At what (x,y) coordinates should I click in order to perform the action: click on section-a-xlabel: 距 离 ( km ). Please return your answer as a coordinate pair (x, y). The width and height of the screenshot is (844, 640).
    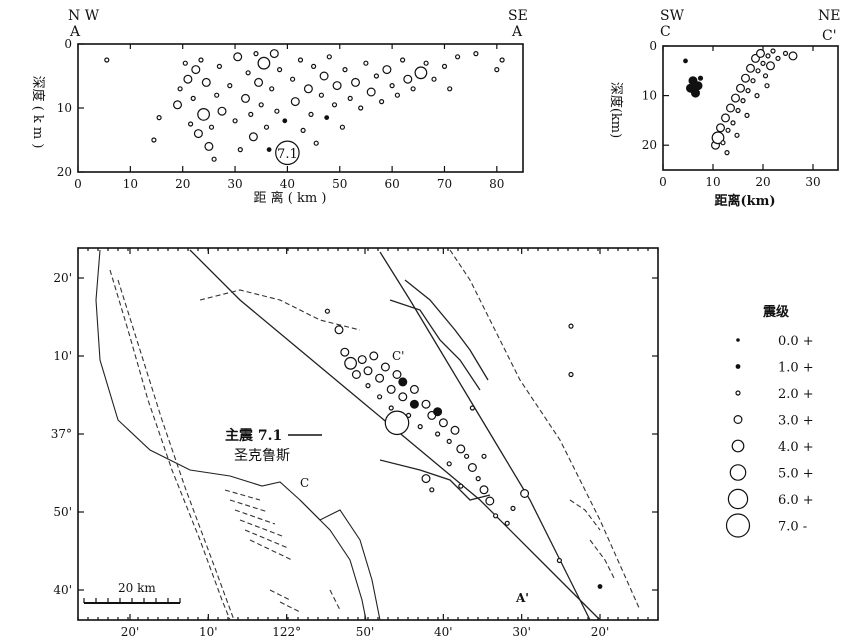
    Looking at the image, I should click on (290, 198).